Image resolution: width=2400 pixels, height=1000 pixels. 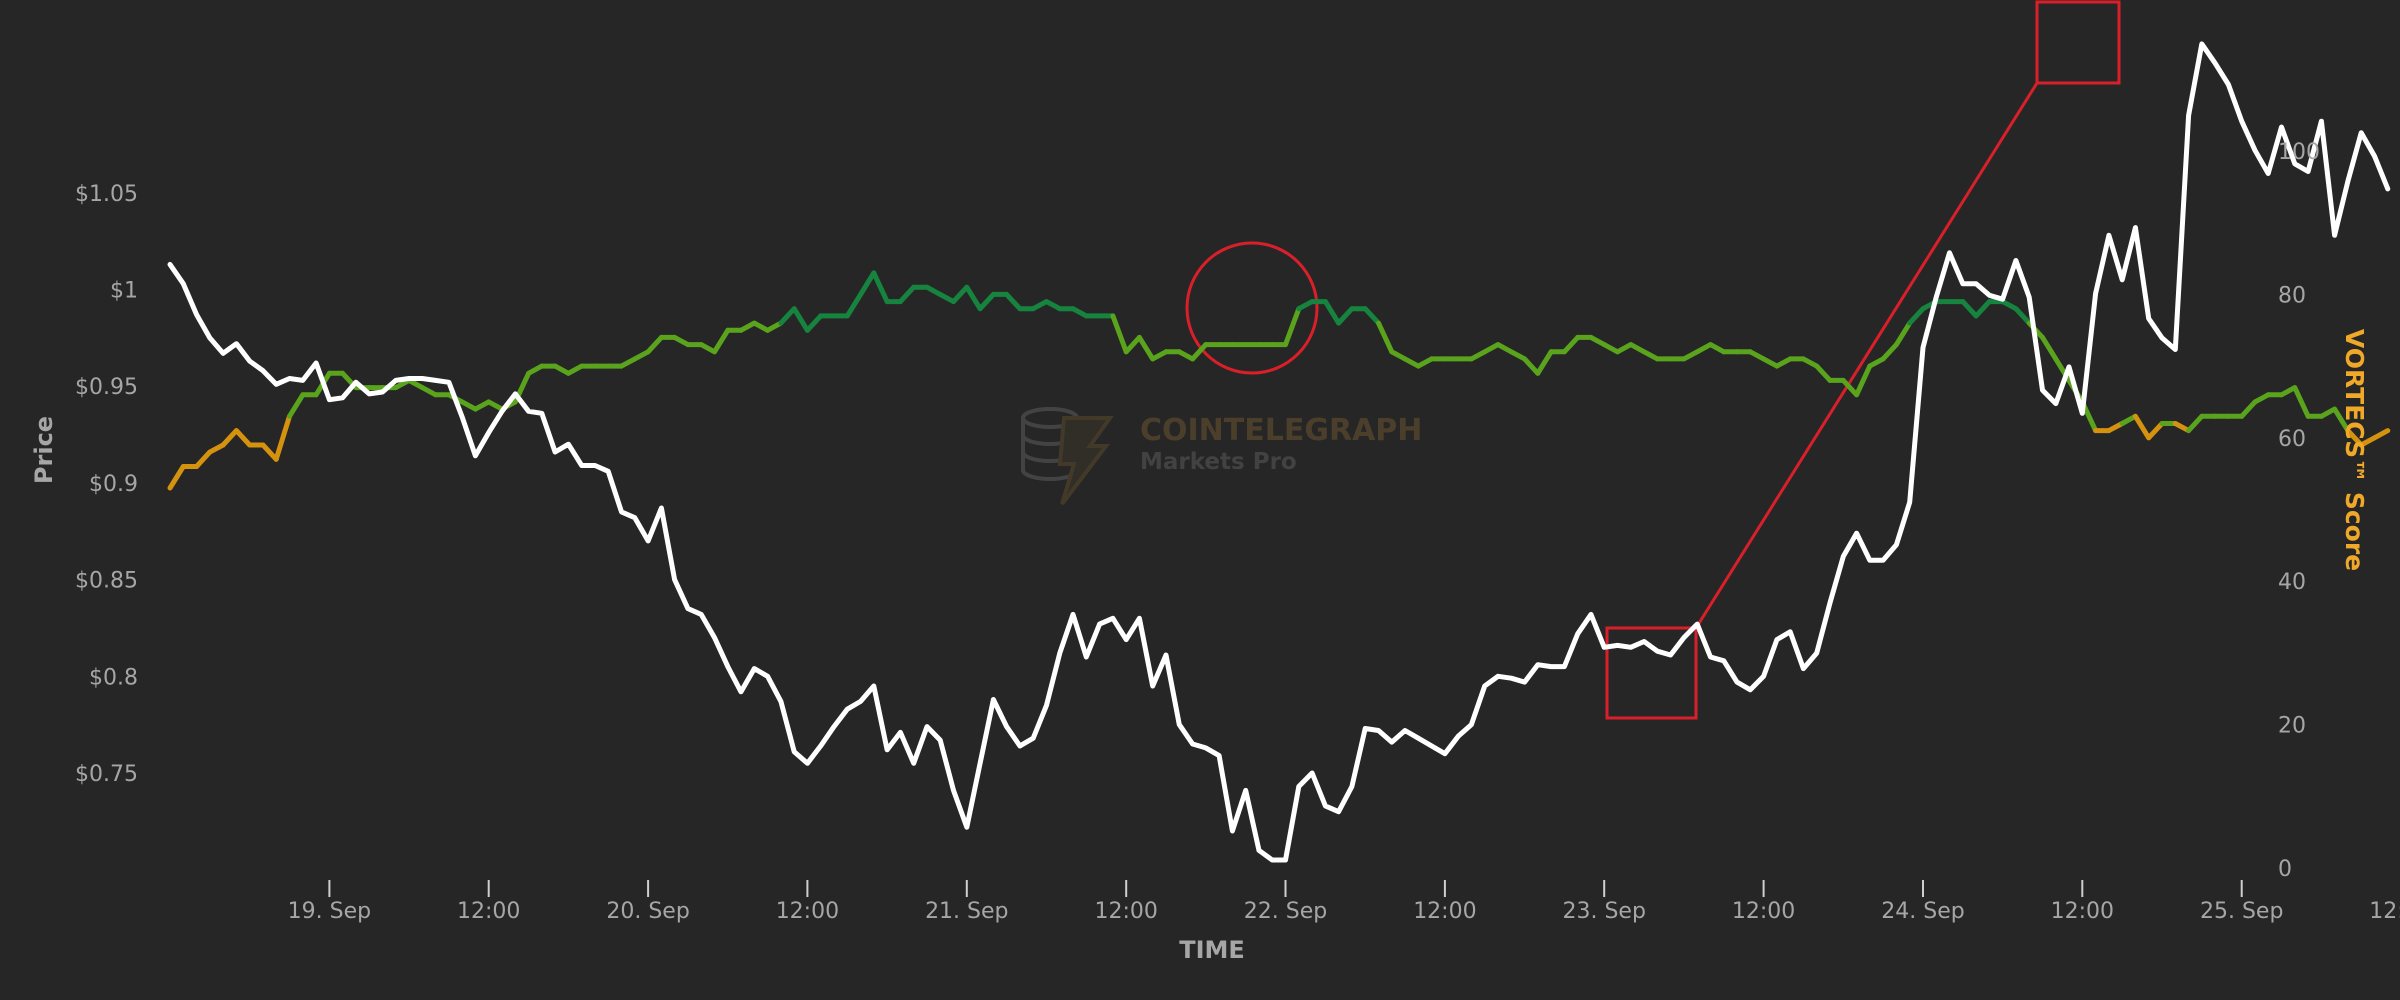 I want to click on price-axis: $0.75 $0.8 $0.85 $0.9 $0.95 $1 $1.05, so click(x=106, y=484).